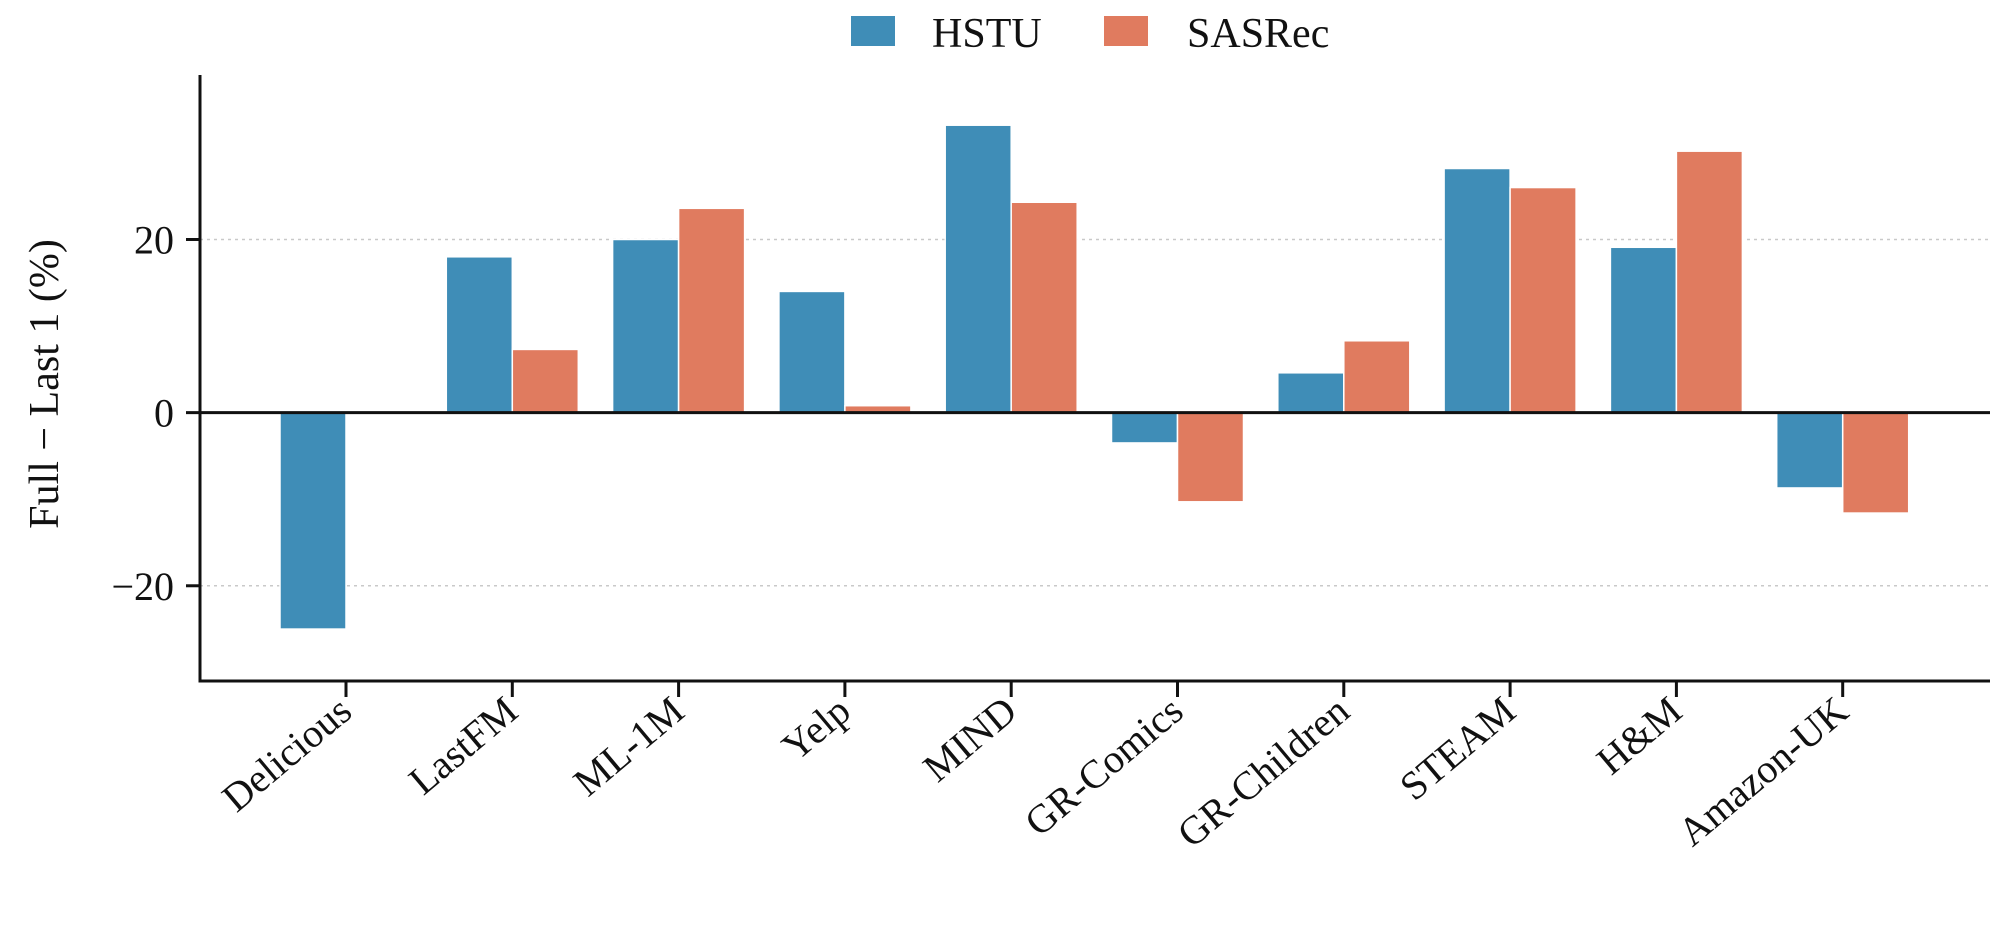  I want to click on y-axis-ticks: −20 0 20, so click(155, 413).